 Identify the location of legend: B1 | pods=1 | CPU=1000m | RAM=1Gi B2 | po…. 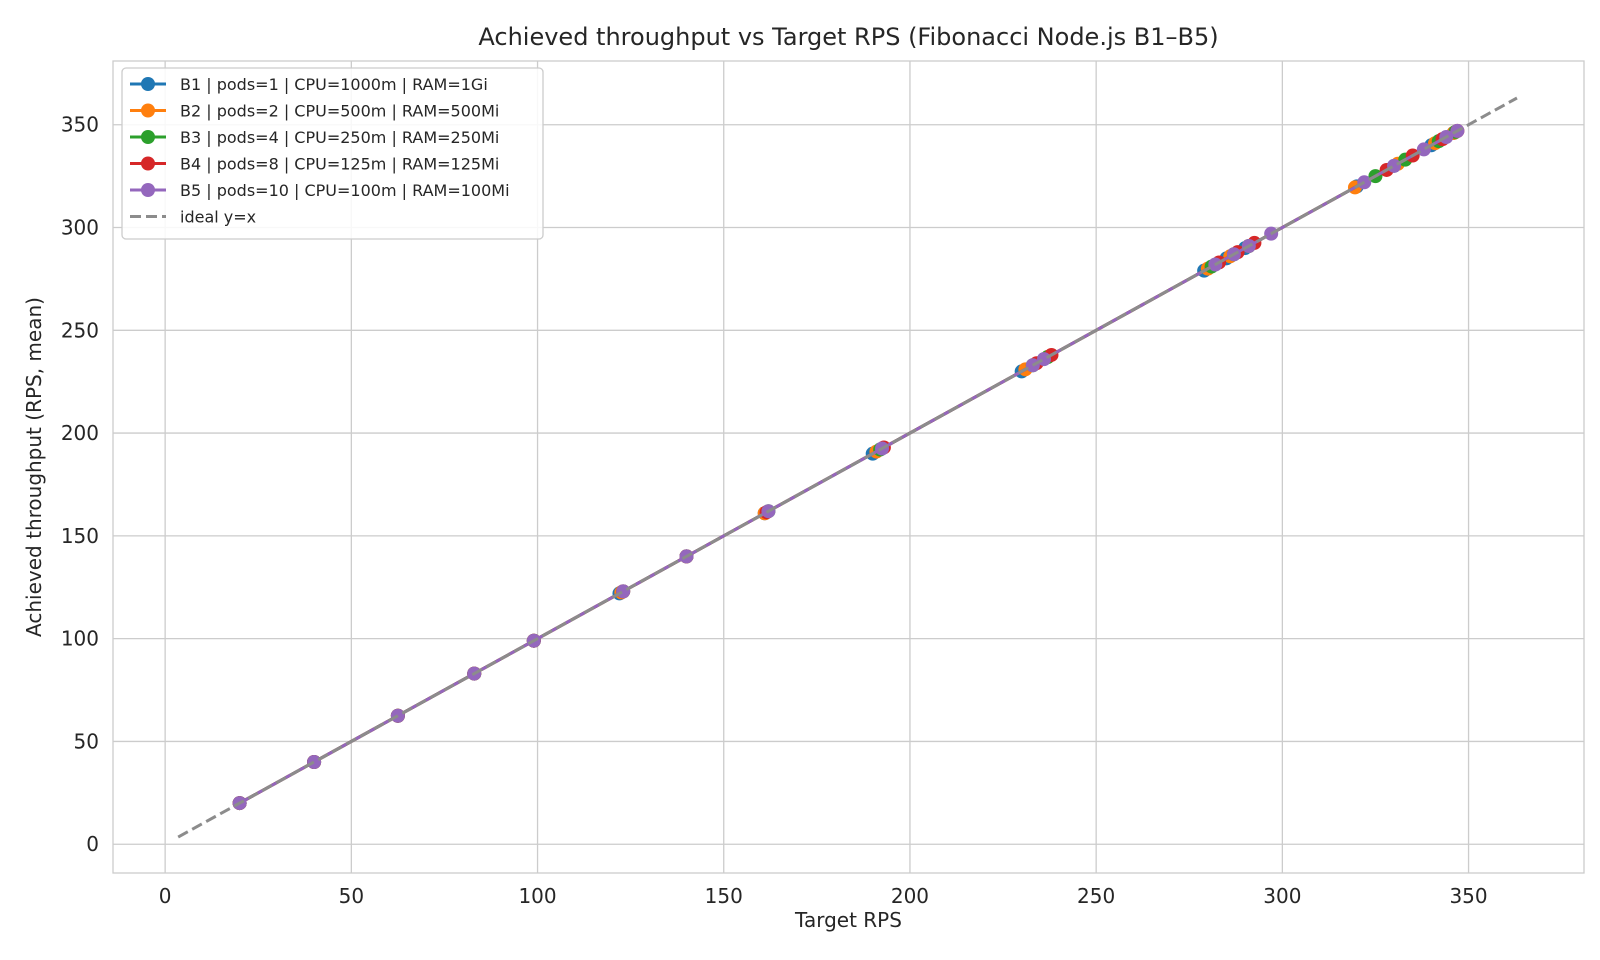
(332, 153).